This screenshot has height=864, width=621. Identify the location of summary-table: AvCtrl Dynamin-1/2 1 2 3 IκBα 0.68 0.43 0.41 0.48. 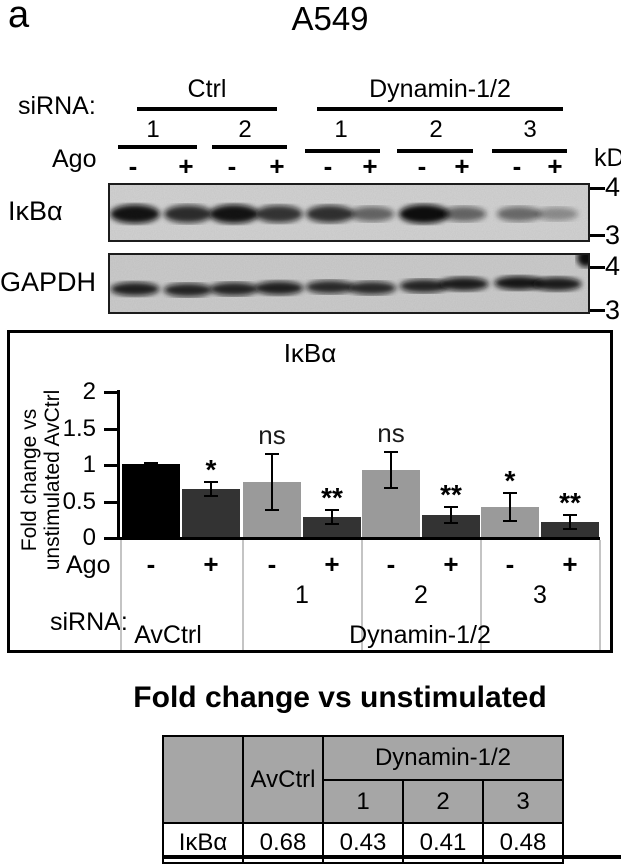
(363, 799).